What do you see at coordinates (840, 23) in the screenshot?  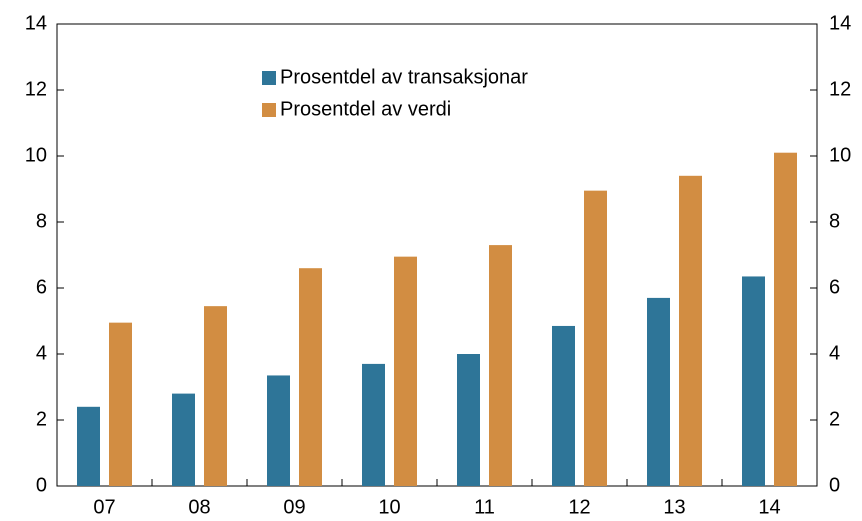 I see `y2-tick-label: 14` at bounding box center [840, 23].